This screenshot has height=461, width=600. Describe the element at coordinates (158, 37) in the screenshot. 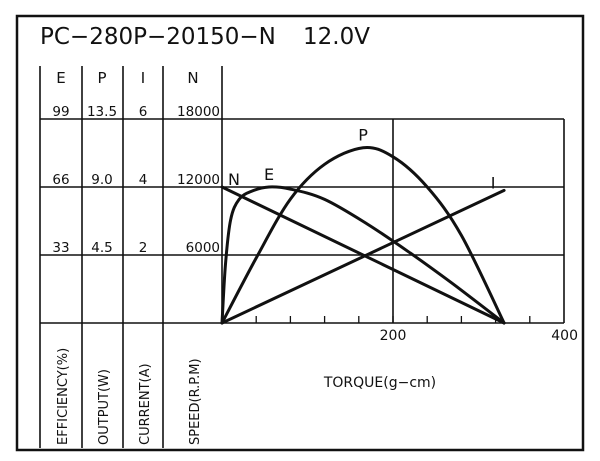

I see `chart-title: PC−280P−20150−N` at that location.